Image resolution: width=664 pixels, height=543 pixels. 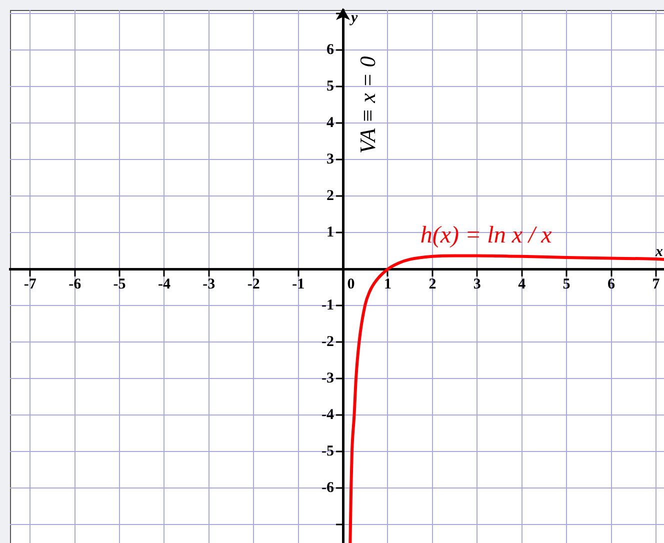 I want to click on x-tick-label: -4, so click(x=164, y=284).